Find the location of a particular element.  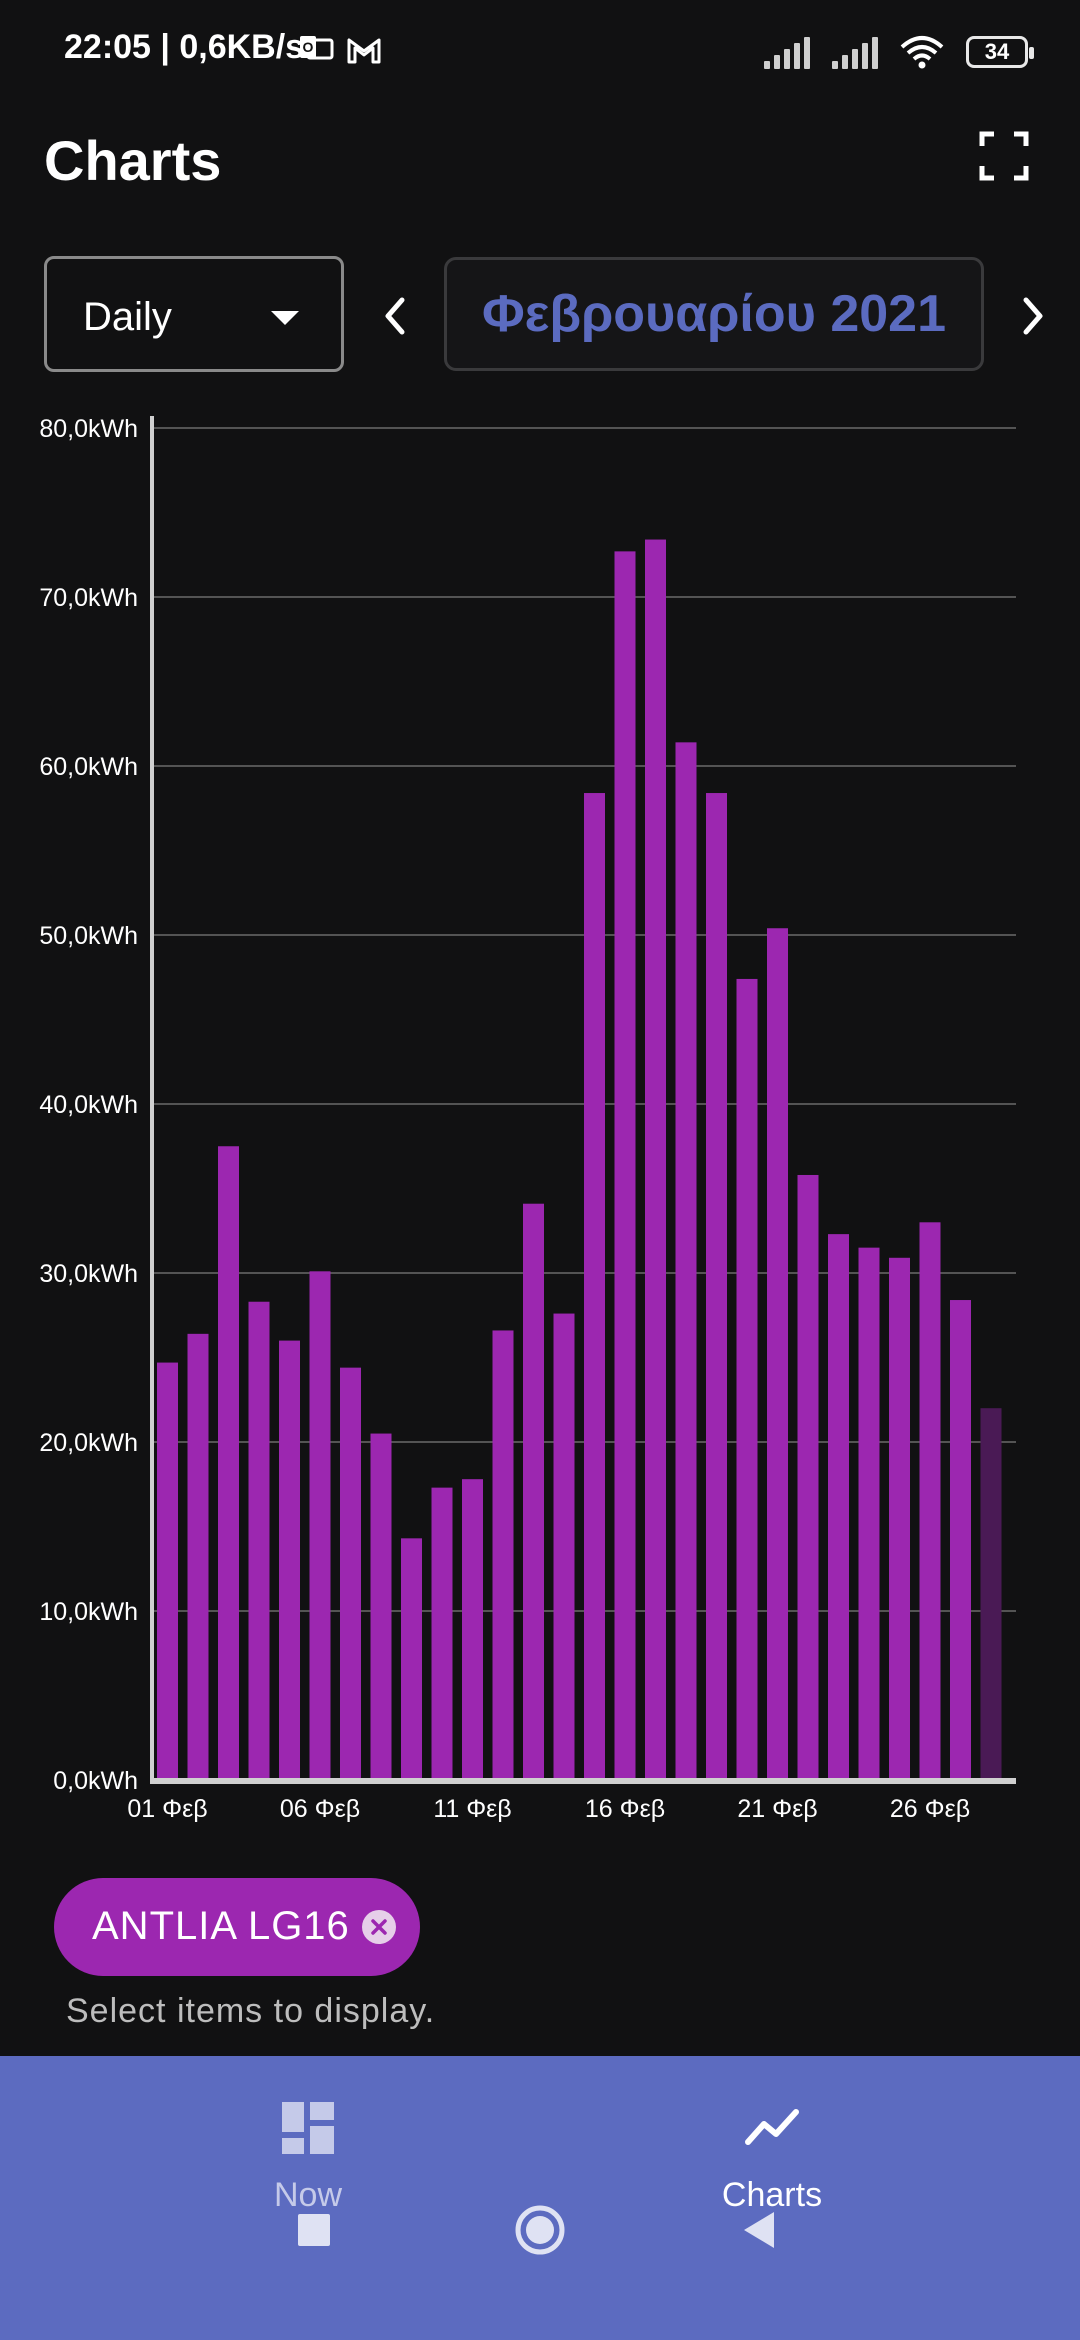

chevron-left-icon is located at coordinates (395, 316).